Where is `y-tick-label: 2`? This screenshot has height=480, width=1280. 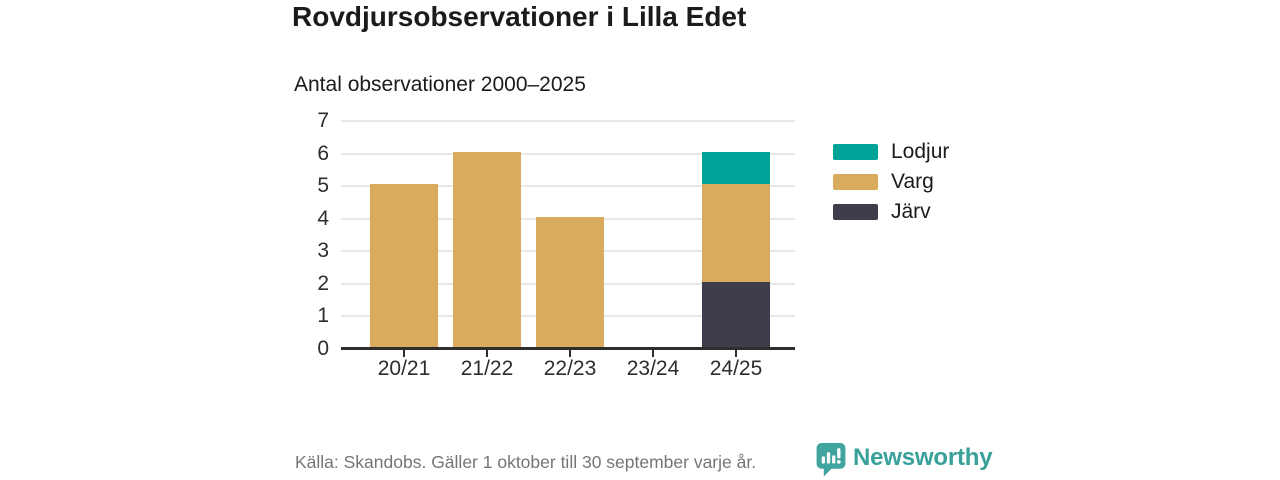
y-tick-label: 2 is located at coordinates (323, 283).